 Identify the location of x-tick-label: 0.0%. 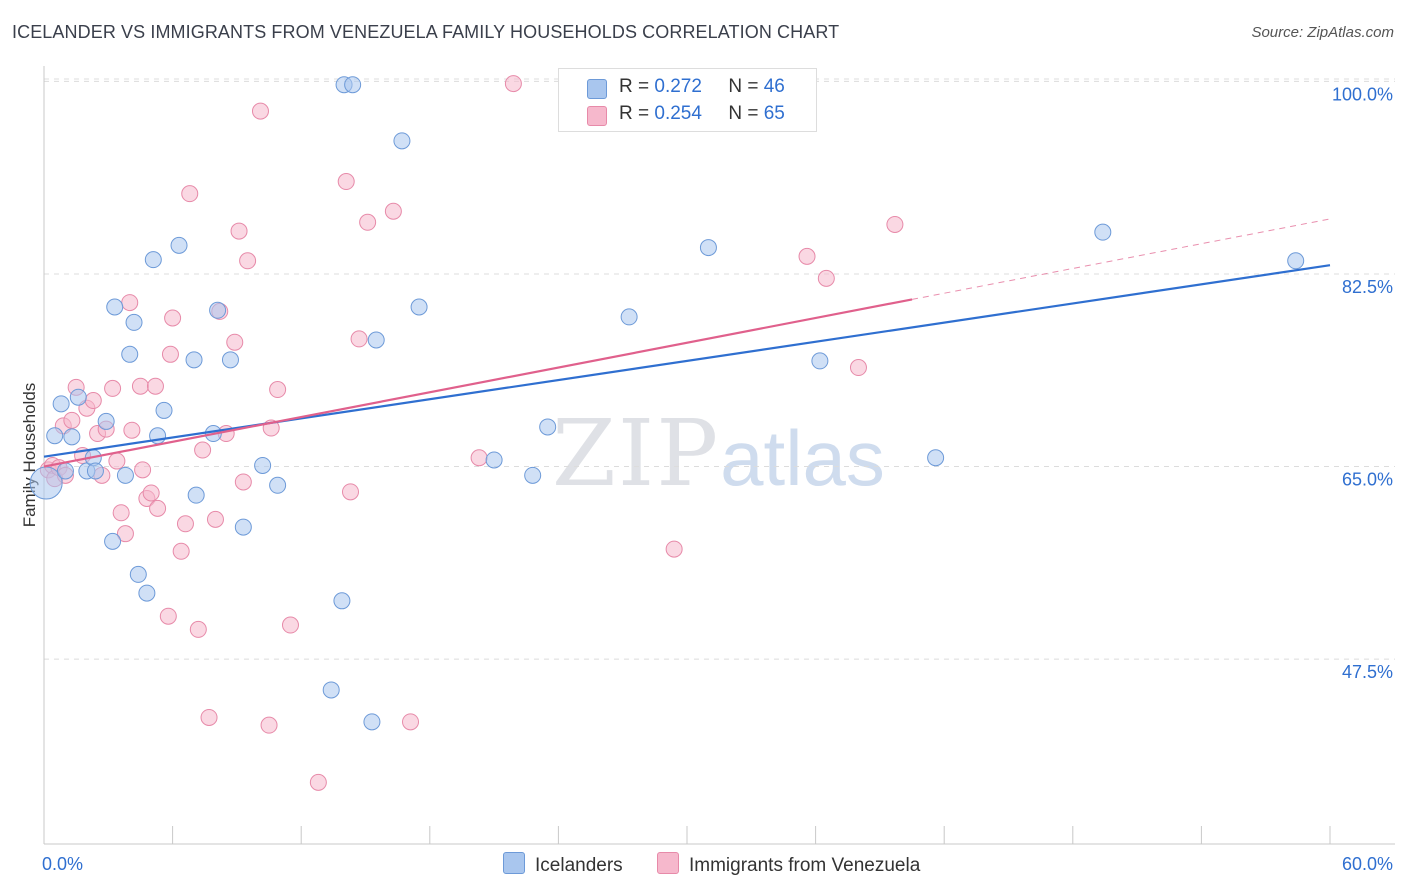
(62, 864).